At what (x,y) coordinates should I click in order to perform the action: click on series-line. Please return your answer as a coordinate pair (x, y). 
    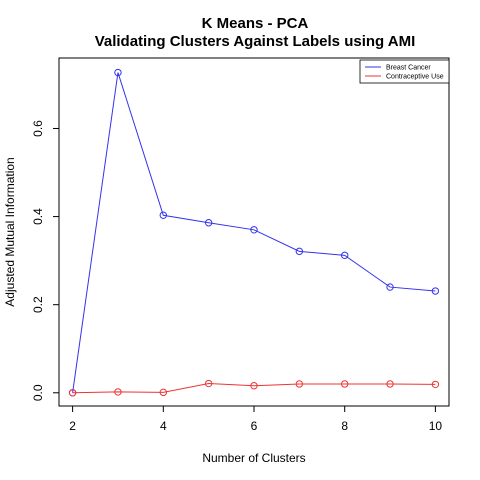
    Looking at the image, I should click on (254, 388).